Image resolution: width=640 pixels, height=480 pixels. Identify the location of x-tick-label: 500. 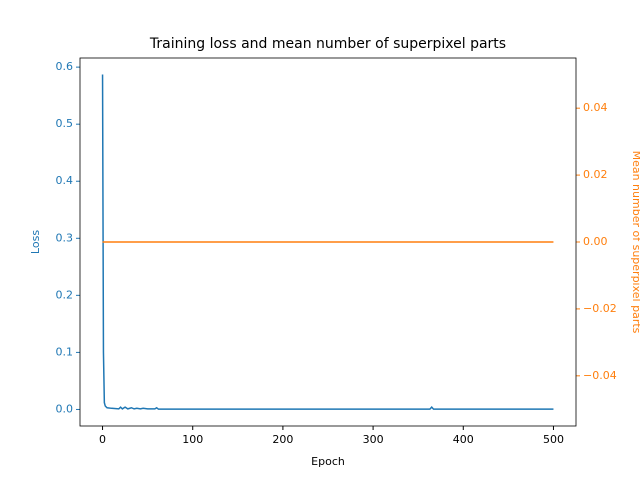
(553, 439).